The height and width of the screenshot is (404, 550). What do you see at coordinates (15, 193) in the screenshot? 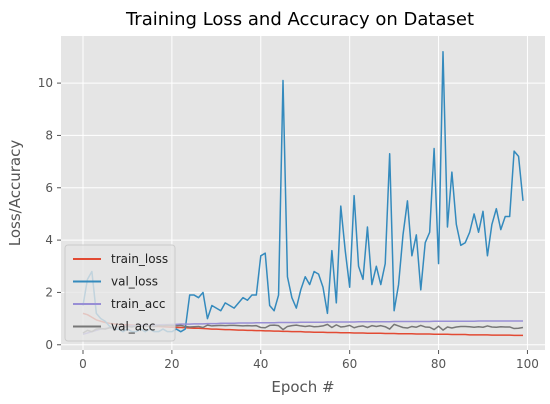
I see `y-axis-label: Loss/Accuracy` at bounding box center [15, 193].